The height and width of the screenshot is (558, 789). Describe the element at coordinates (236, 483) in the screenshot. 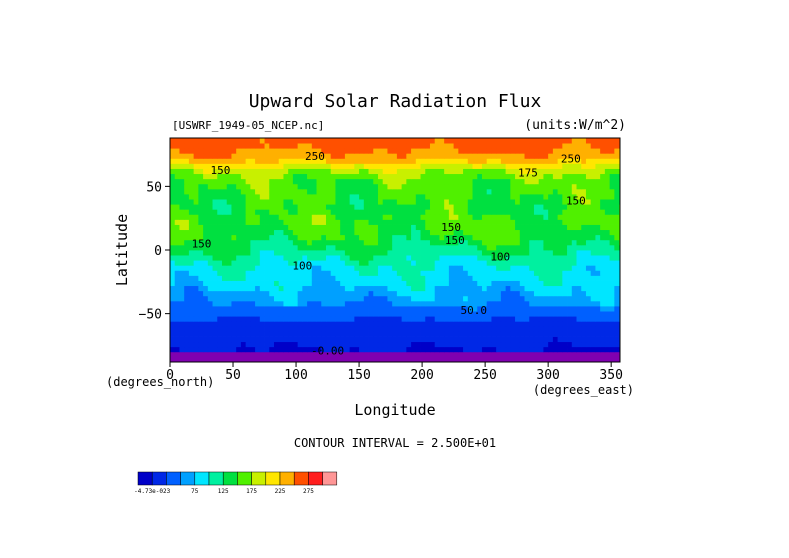

I see `colorbar: -4.73e-023 75 125 175 225 275` at that location.